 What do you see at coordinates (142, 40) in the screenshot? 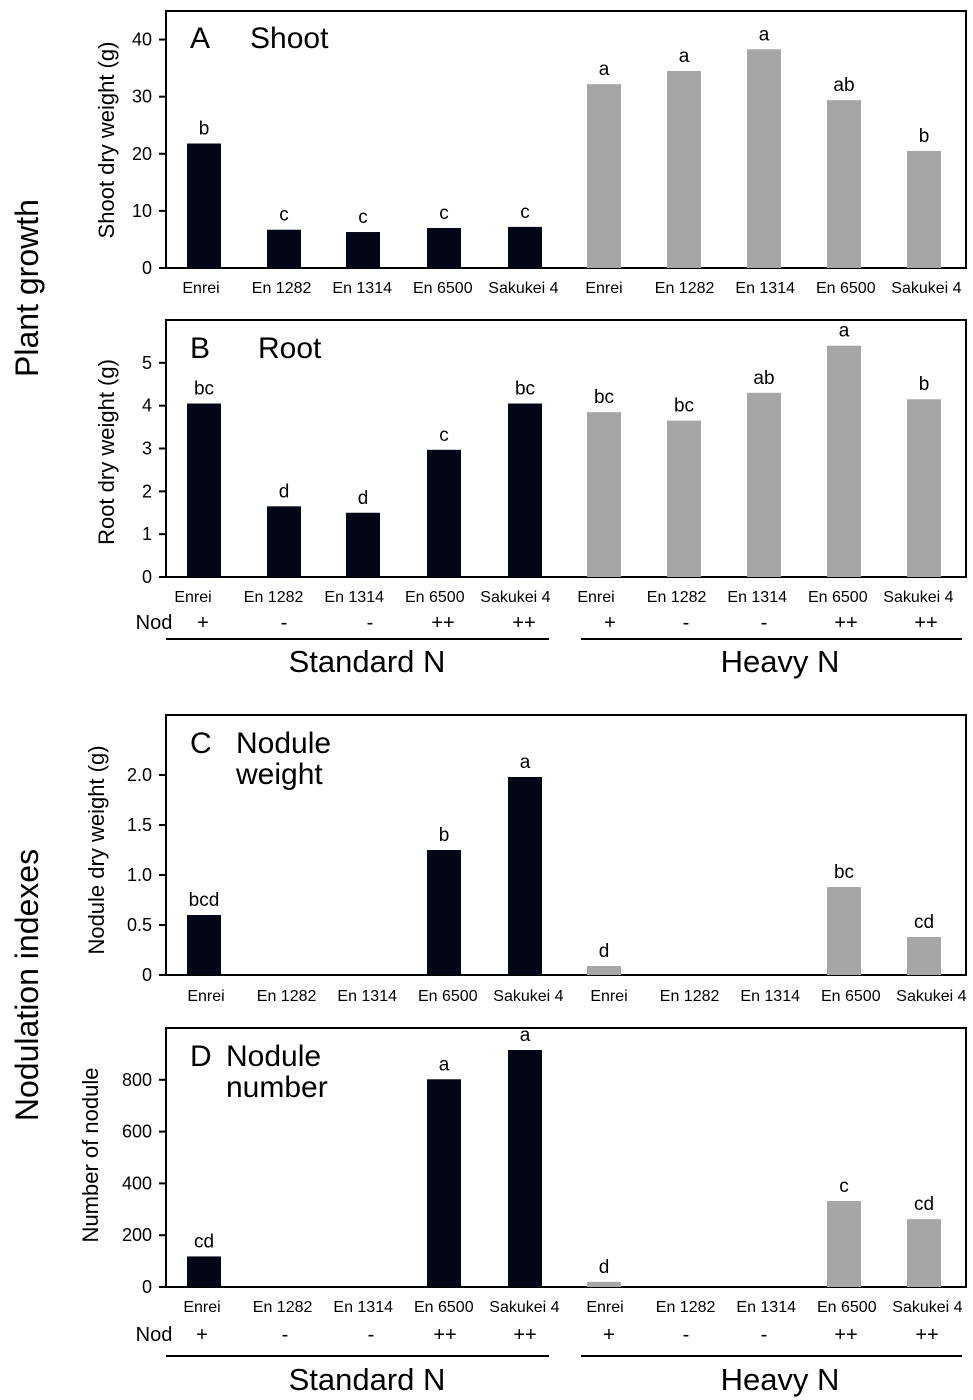
I see `y-tick-label: 40` at bounding box center [142, 40].